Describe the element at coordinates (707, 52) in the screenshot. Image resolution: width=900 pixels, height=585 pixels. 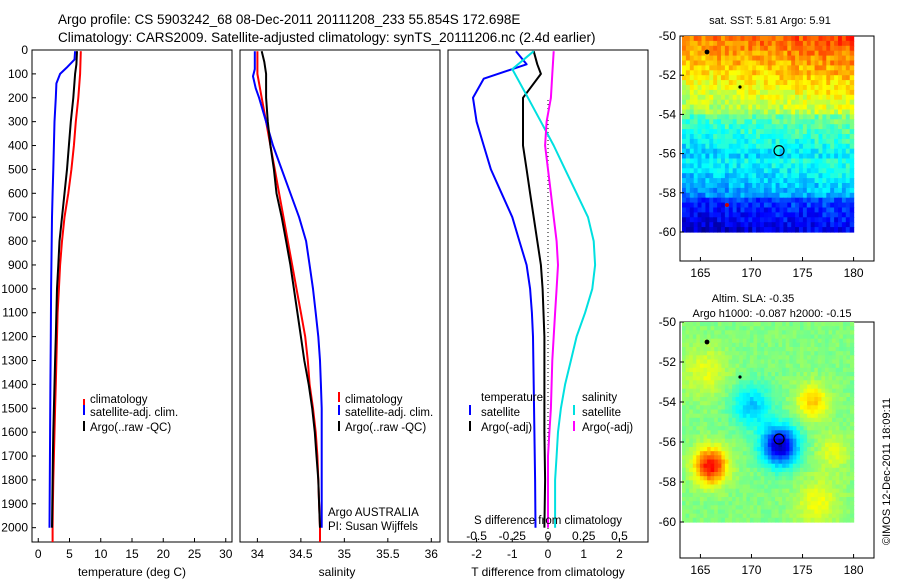
I see `other-float-marker` at that location.